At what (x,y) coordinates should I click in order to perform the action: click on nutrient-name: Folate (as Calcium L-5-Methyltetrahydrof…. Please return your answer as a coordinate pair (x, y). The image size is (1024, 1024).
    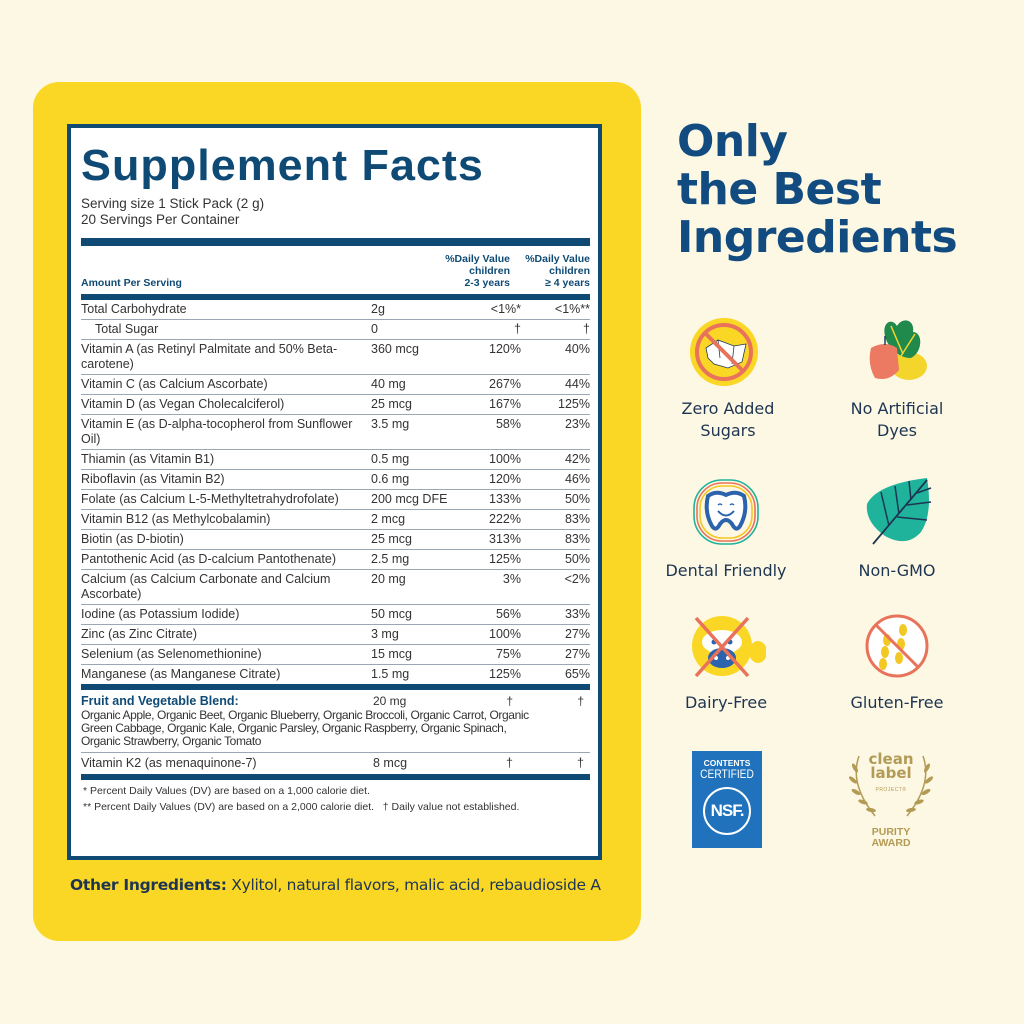
    Looking at the image, I should click on (210, 499).